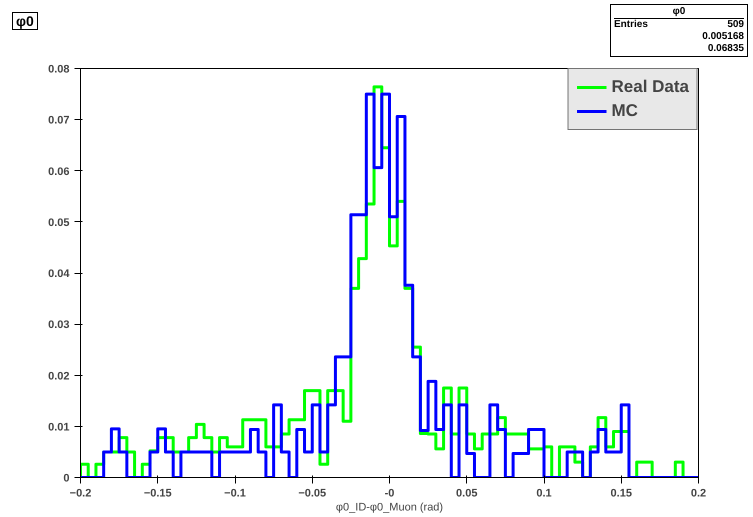  Describe the element at coordinates (390, 508) in the screenshot. I see `x-axis-title: φ0_ID-φ0_Muon (rad)` at that location.